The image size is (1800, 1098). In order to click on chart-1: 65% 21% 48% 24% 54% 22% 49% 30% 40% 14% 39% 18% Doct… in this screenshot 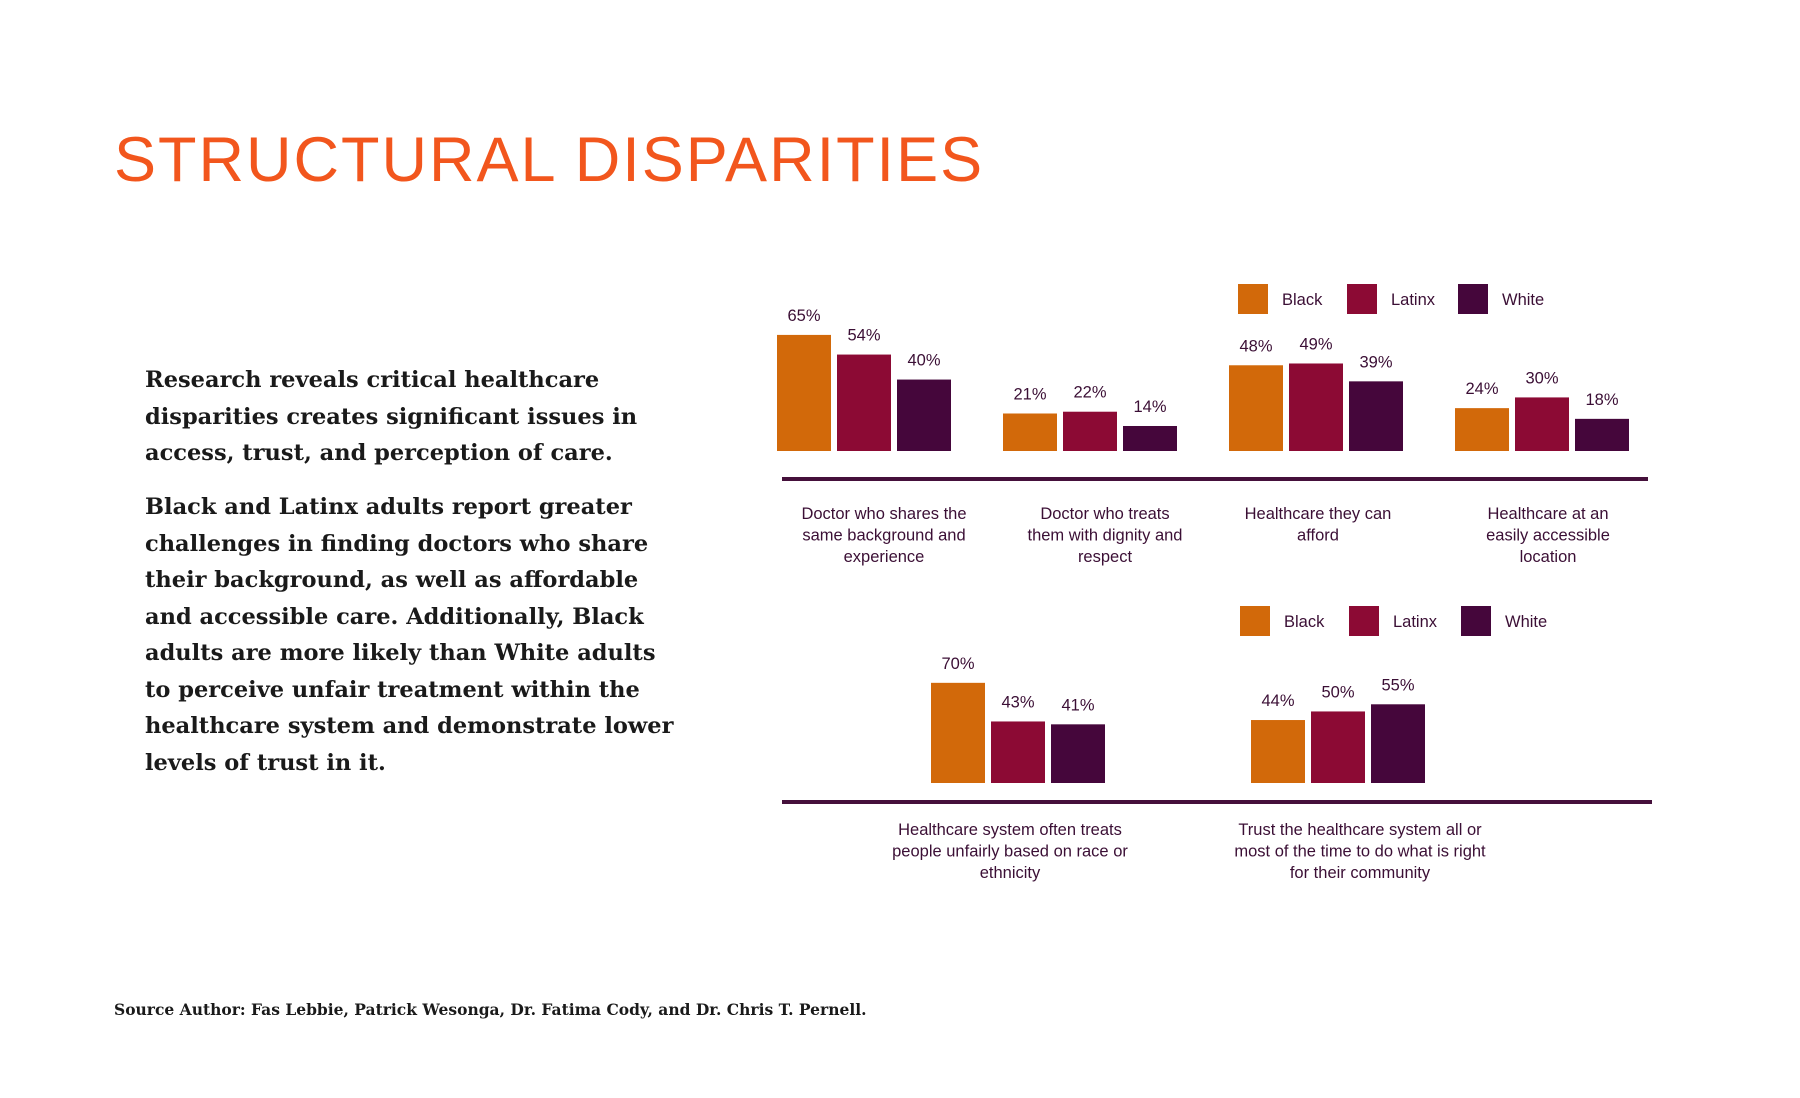, I will do `click(1212, 425)`.